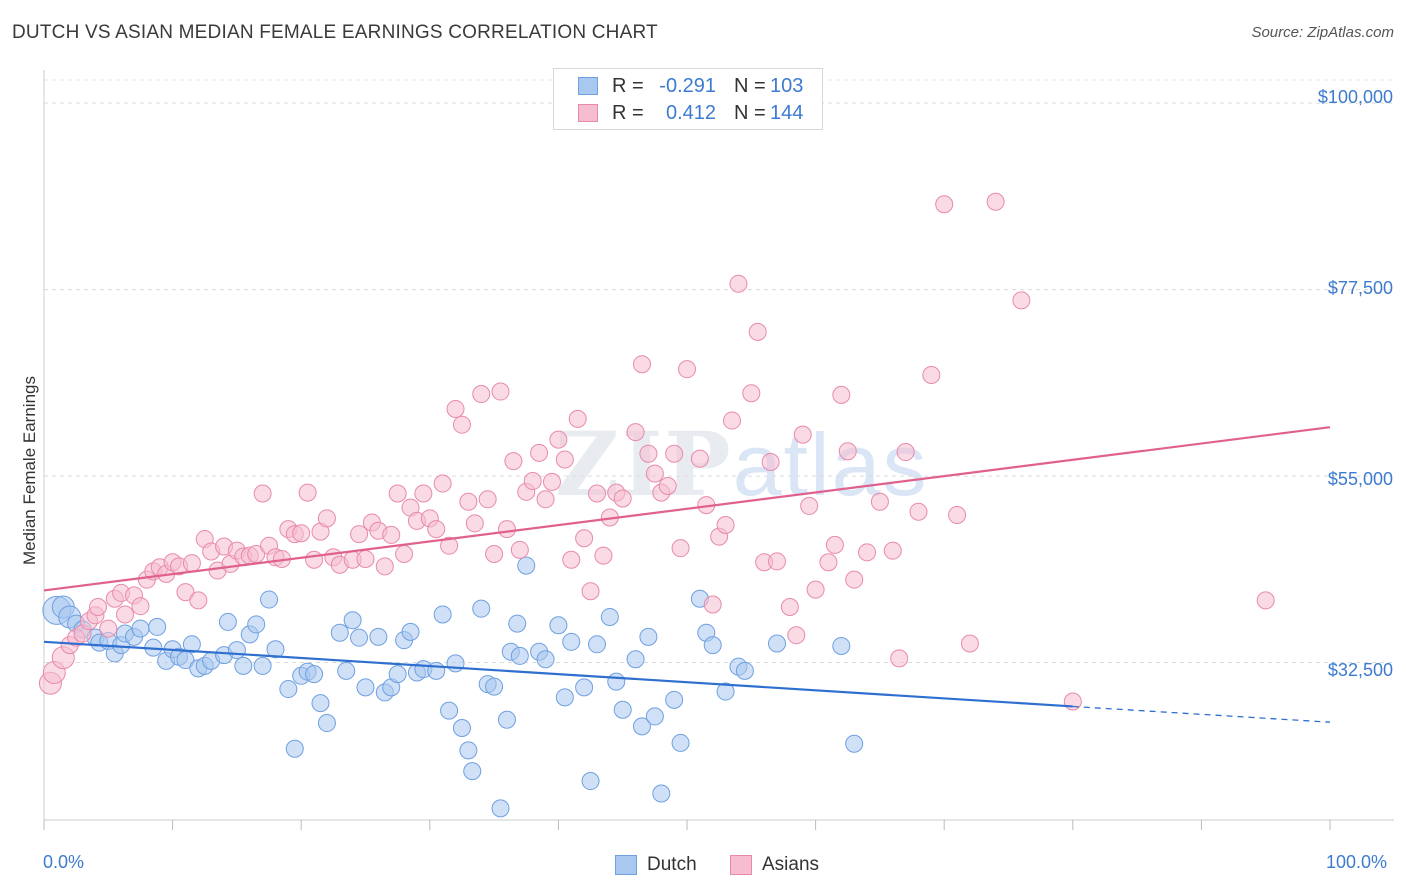 The width and height of the screenshot is (1406, 892). Describe the element at coordinates (626, 865) in the screenshot. I see `bottom-legend-swatch-dutch` at that location.